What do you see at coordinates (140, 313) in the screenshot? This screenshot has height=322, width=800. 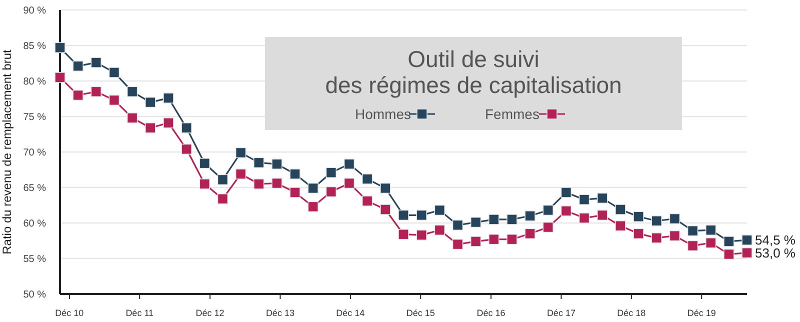 I see `x-tick-label: Déc 11` at bounding box center [140, 313].